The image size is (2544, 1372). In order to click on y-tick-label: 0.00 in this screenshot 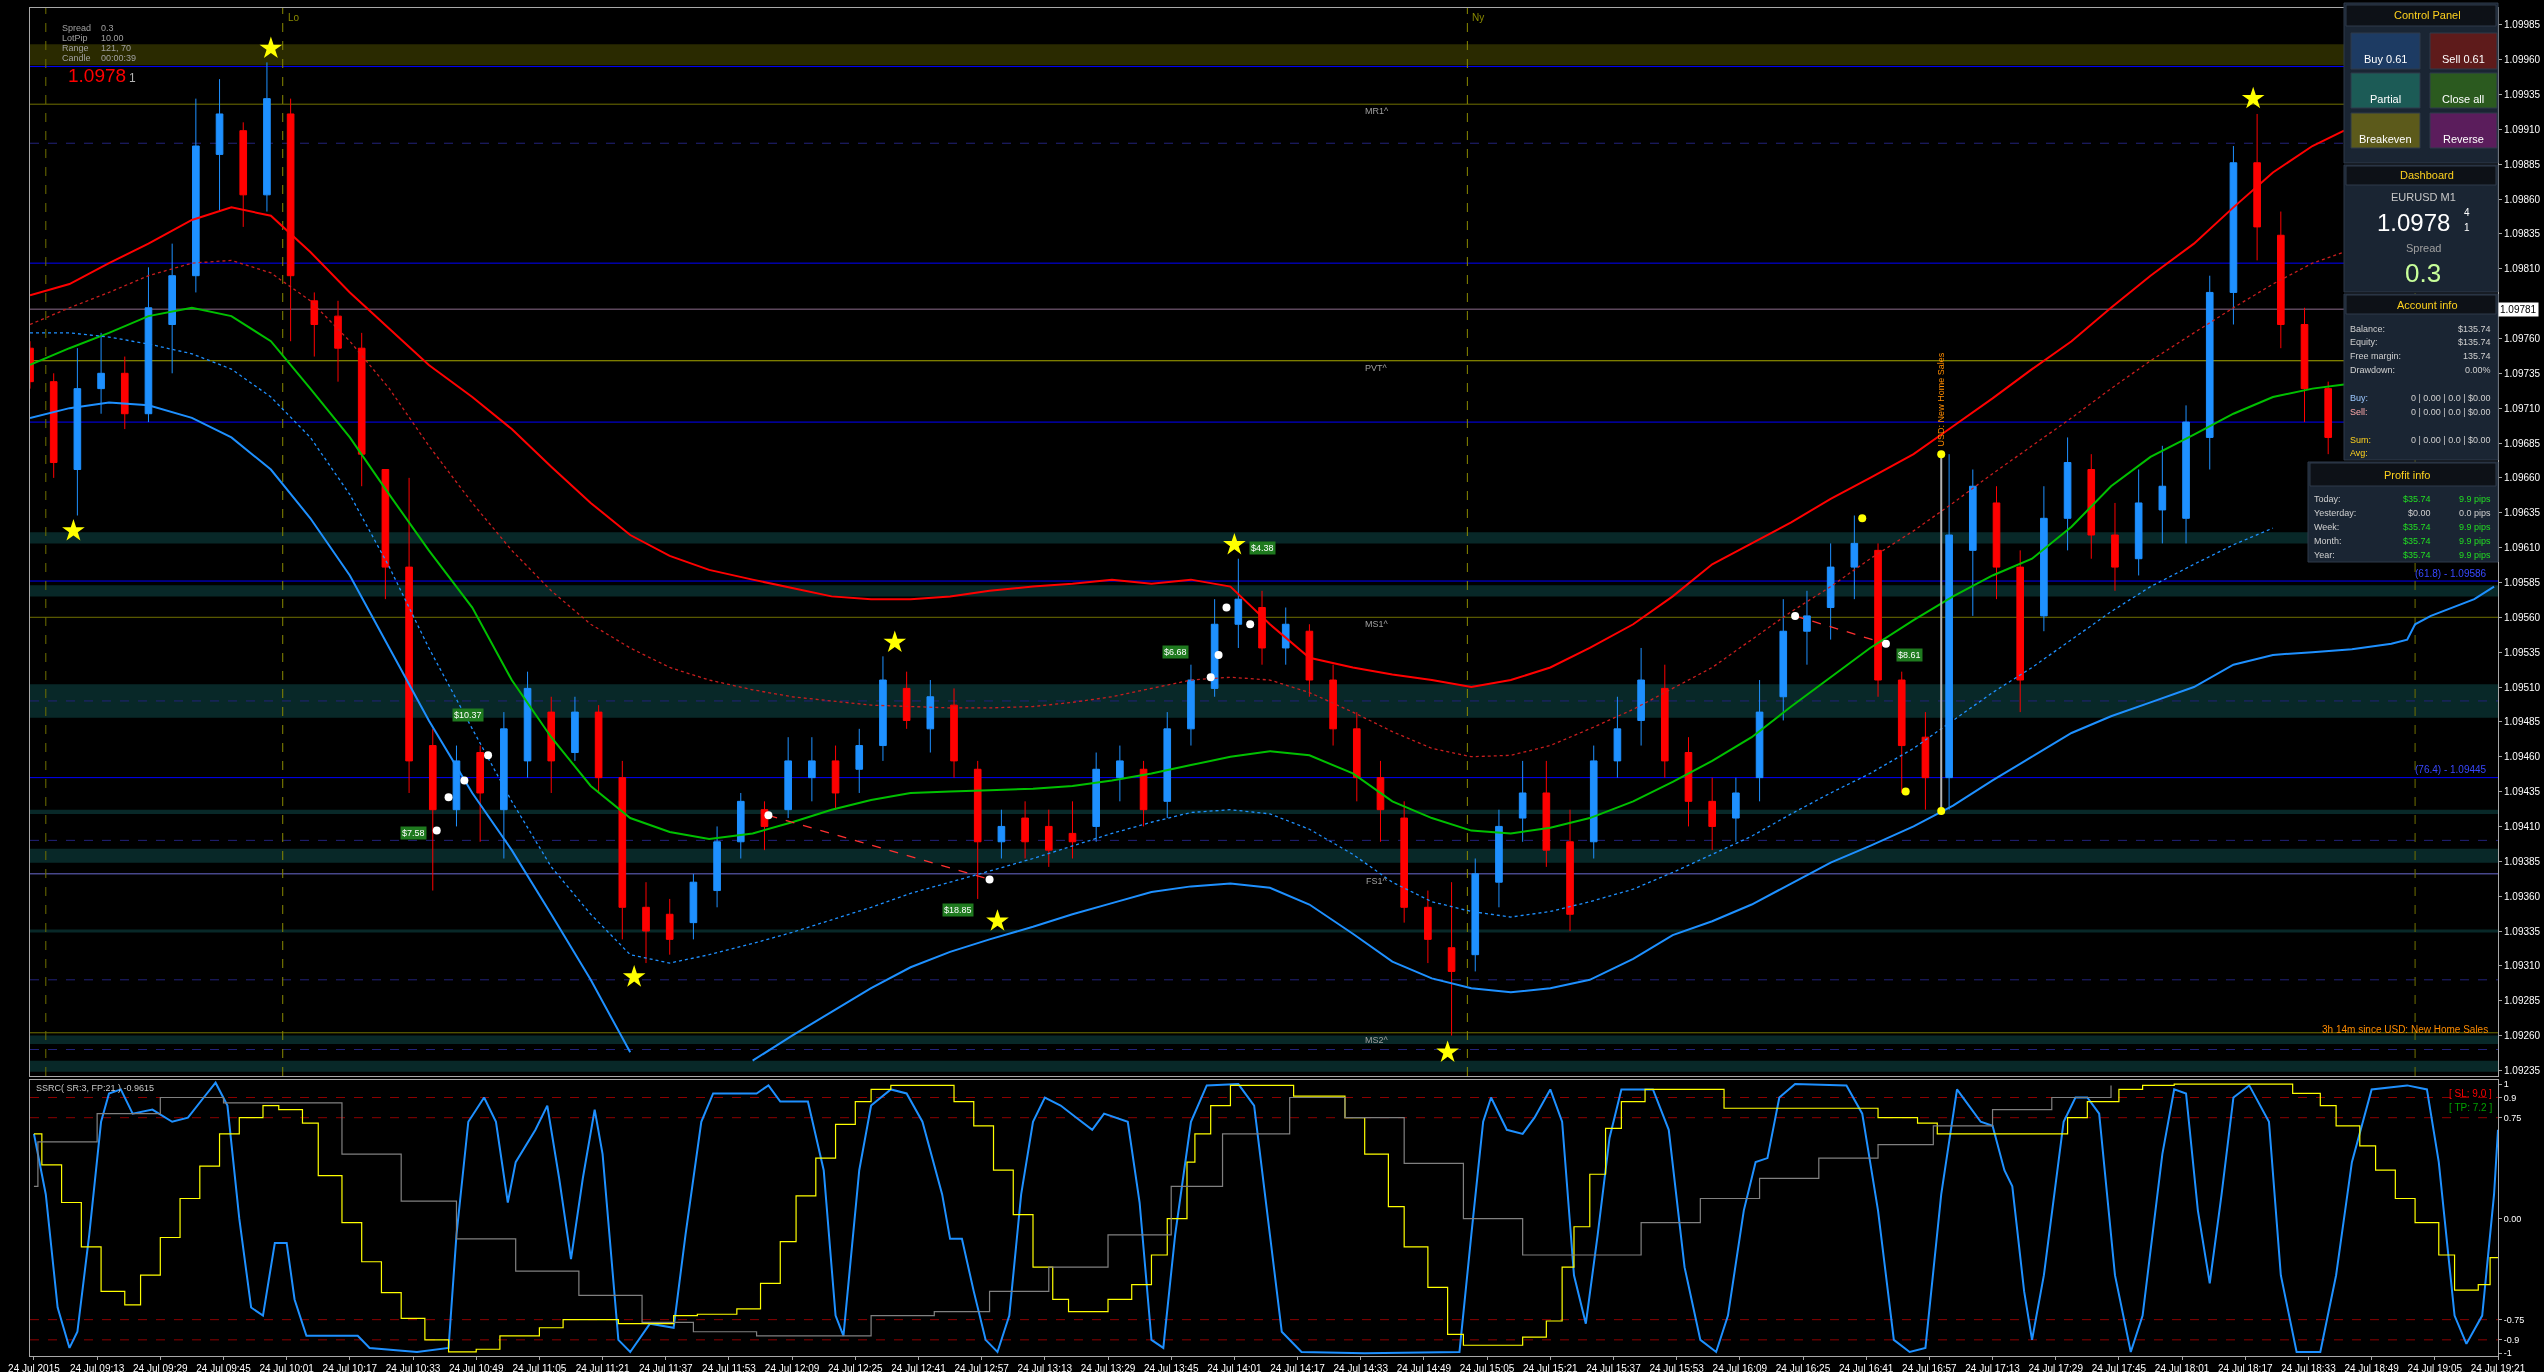, I will do `click(2512, 1218)`.